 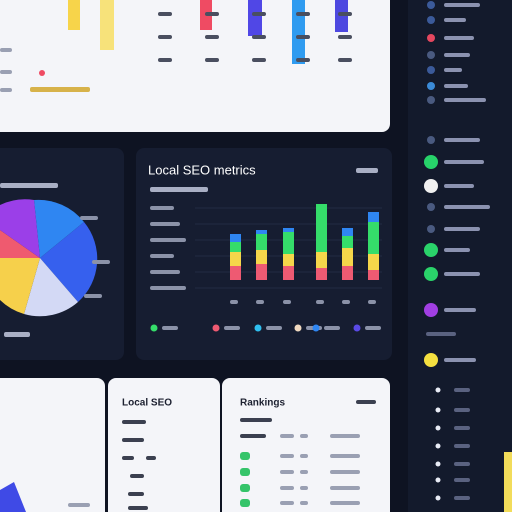 What do you see at coordinates (62, 254) in the screenshot?
I see `pie-card` at bounding box center [62, 254].